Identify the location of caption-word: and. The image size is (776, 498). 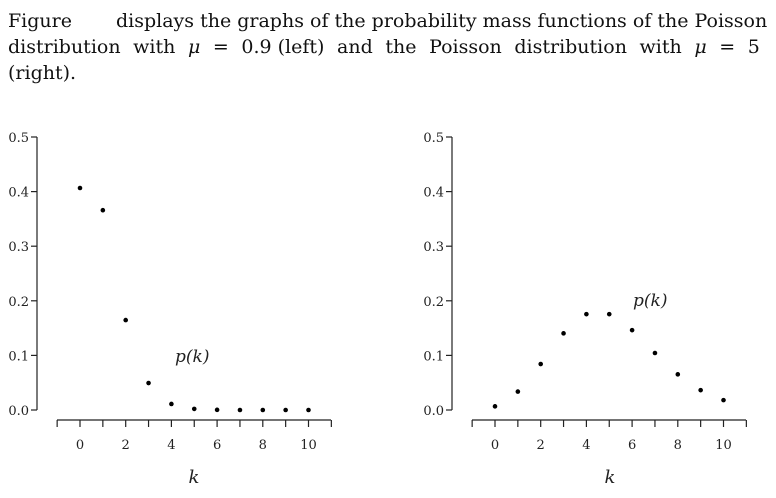
(355, 47).